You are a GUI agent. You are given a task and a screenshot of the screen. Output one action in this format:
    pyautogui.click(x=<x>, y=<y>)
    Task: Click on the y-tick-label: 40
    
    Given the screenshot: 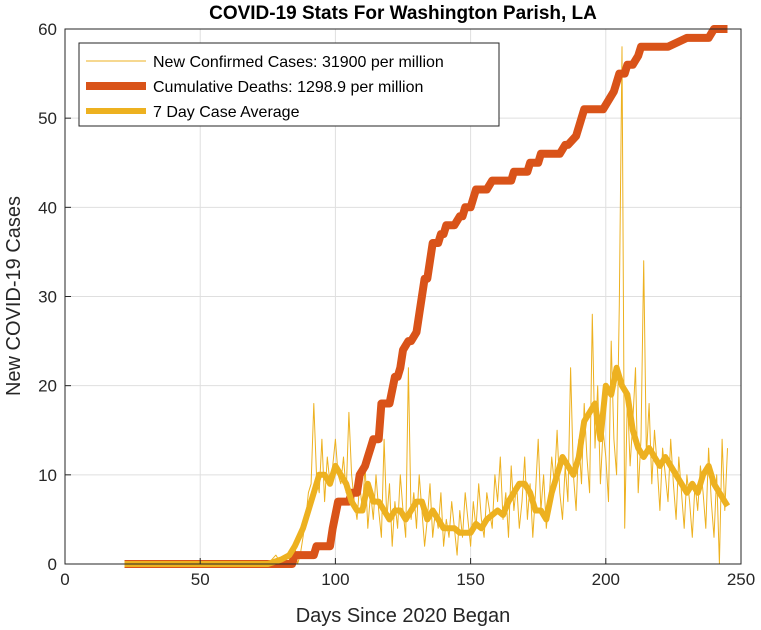 What is the action you would take?
    pyautogui.click(x=47, y=207)
    